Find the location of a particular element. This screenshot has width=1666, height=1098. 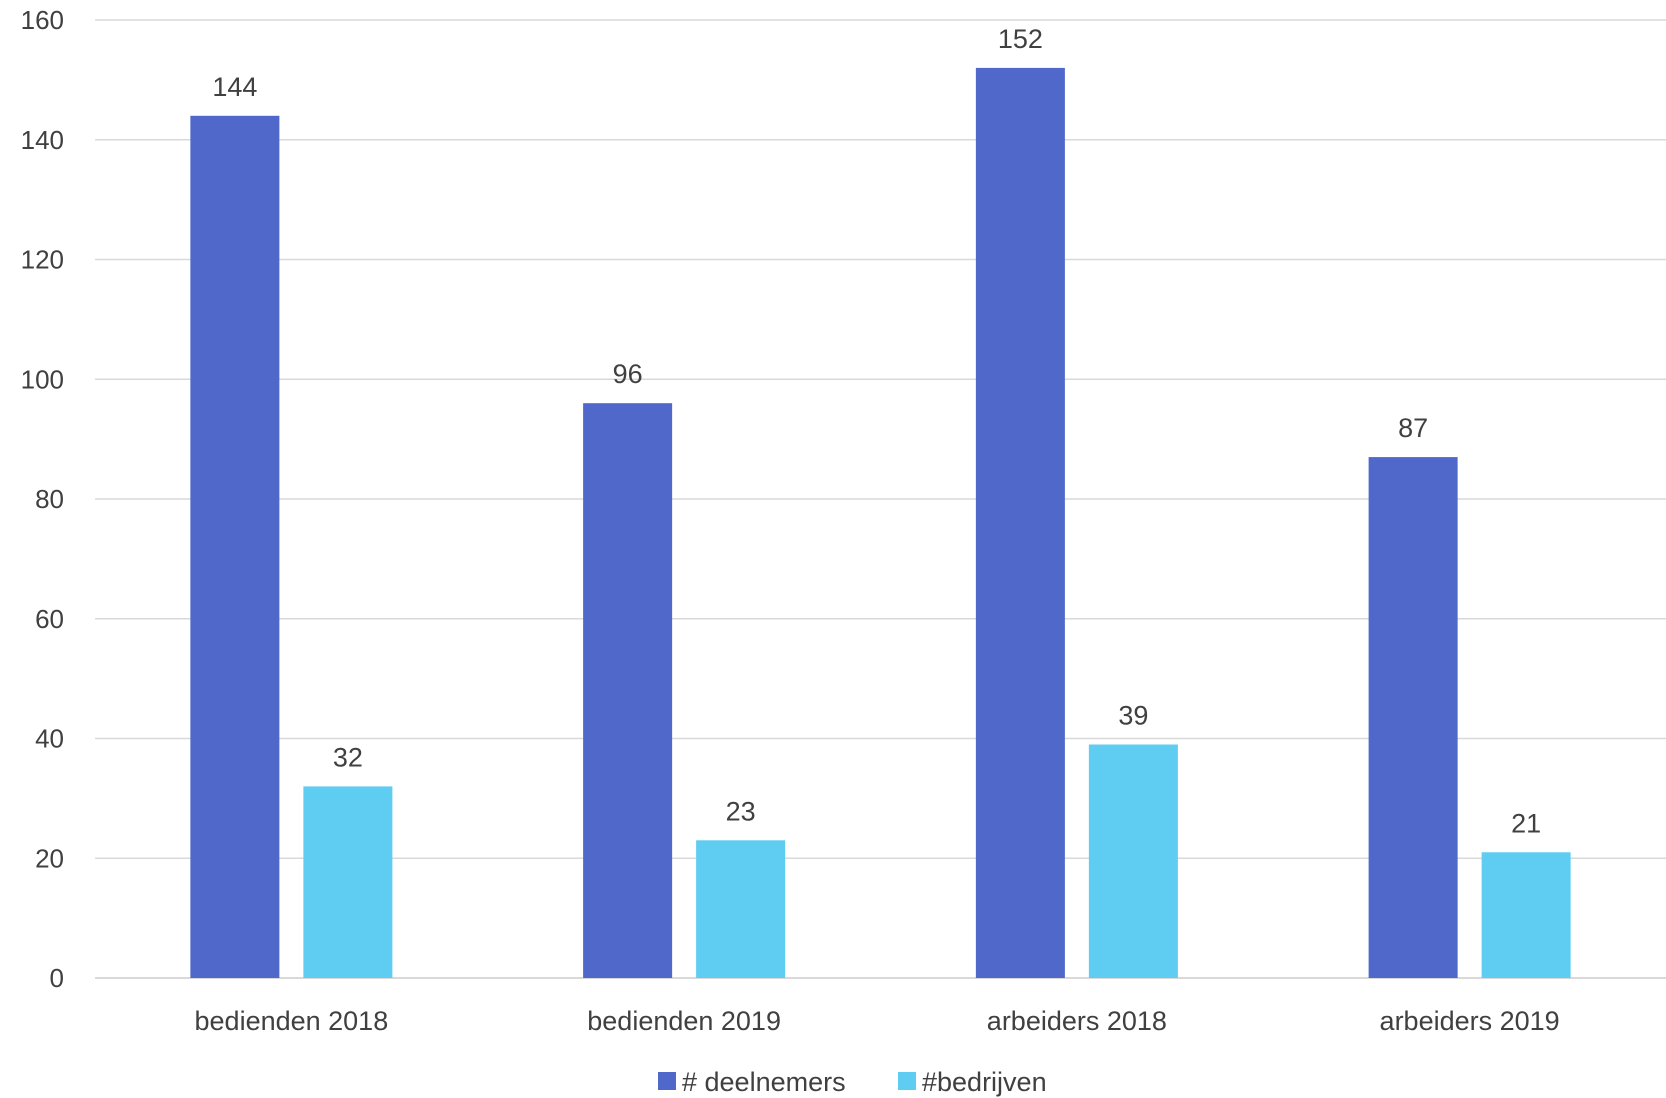

data-label: 32 is located at coordinates (348, 757).